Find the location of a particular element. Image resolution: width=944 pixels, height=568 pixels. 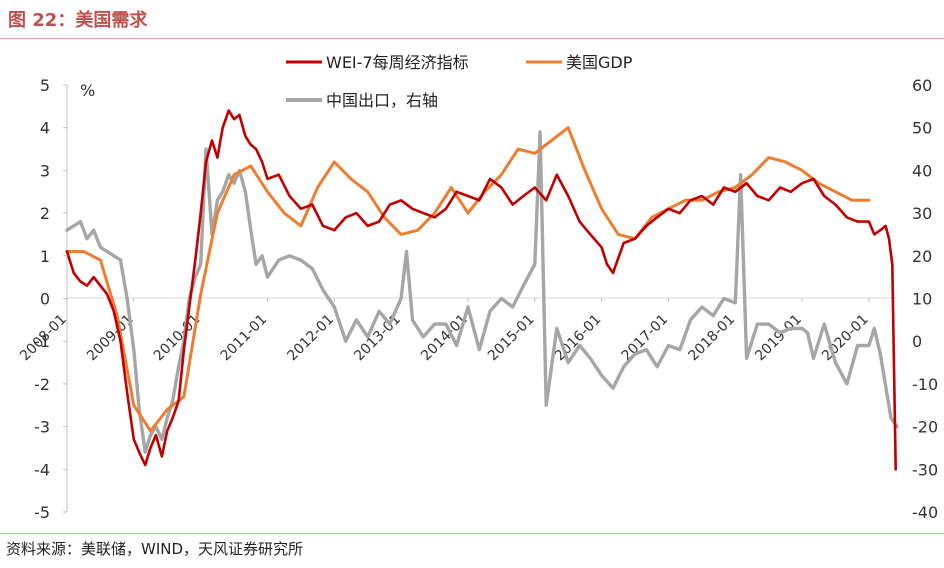

y-tick-label: 1 is located at coordinates (45, 256).